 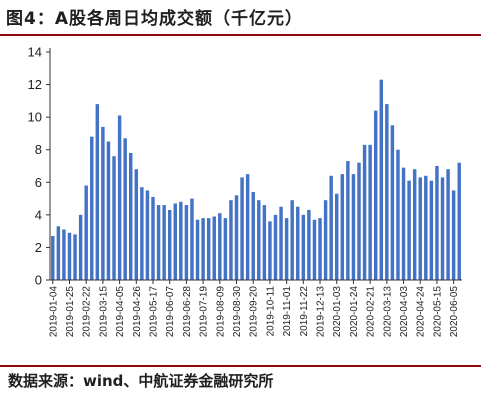 What do you see at coordinates (35, 84) in the screenshot?
I see `y-tick-label: 12` at bounding box center [35, 84].